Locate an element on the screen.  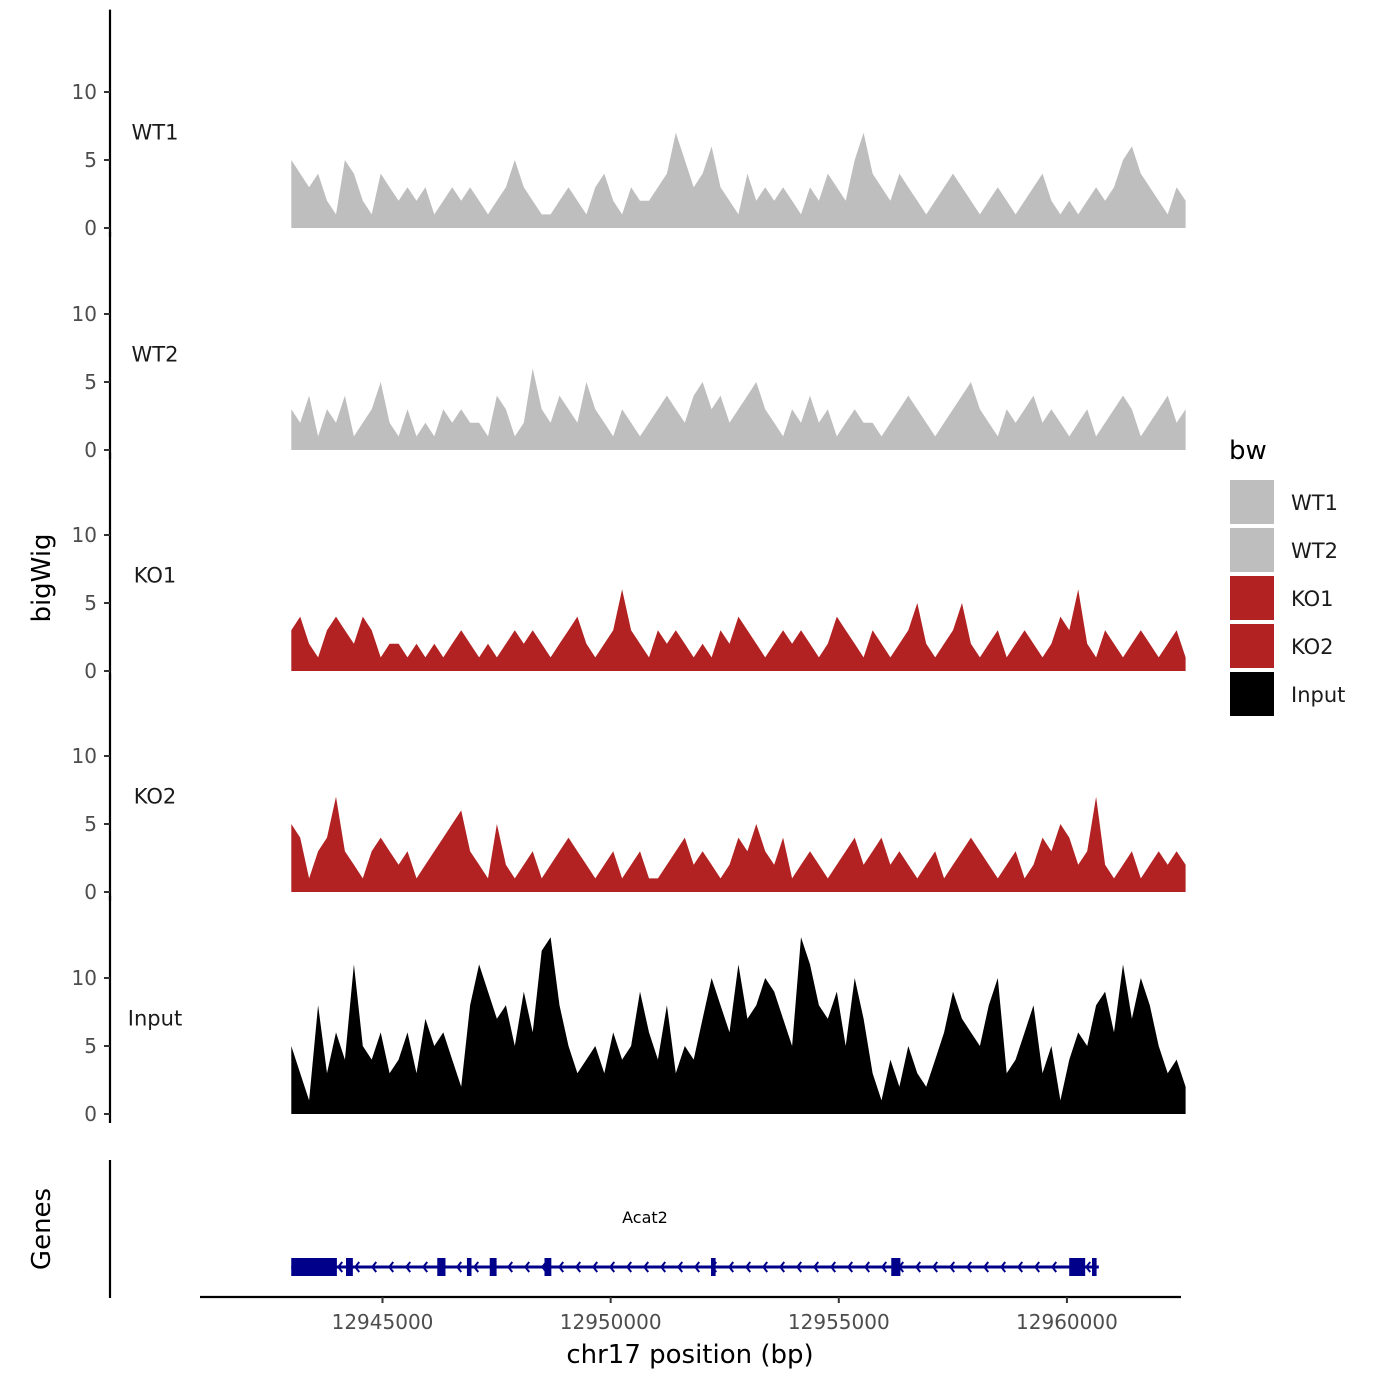
y-axis-title: bigWig is located at coordinates (42, 577).